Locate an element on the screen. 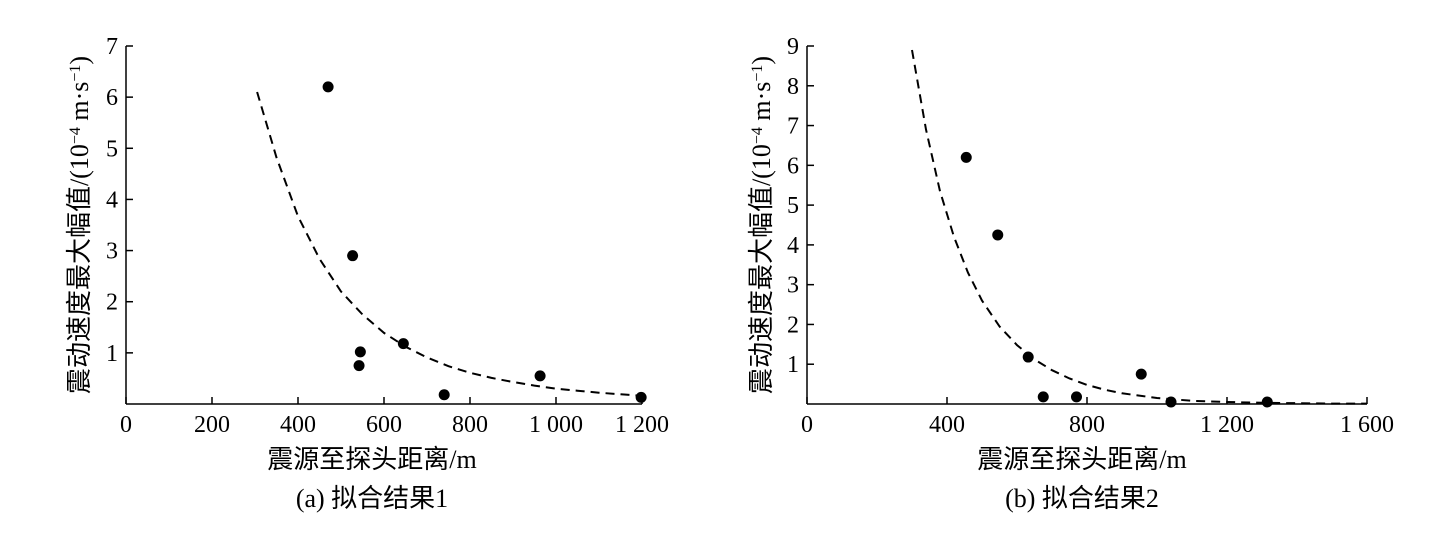 The height and width of the screenshot is (548, 1434). y-axis-title-b: 震动速度最大幅值/(10−4 m·s−1) is located at coordinates (761, 225).